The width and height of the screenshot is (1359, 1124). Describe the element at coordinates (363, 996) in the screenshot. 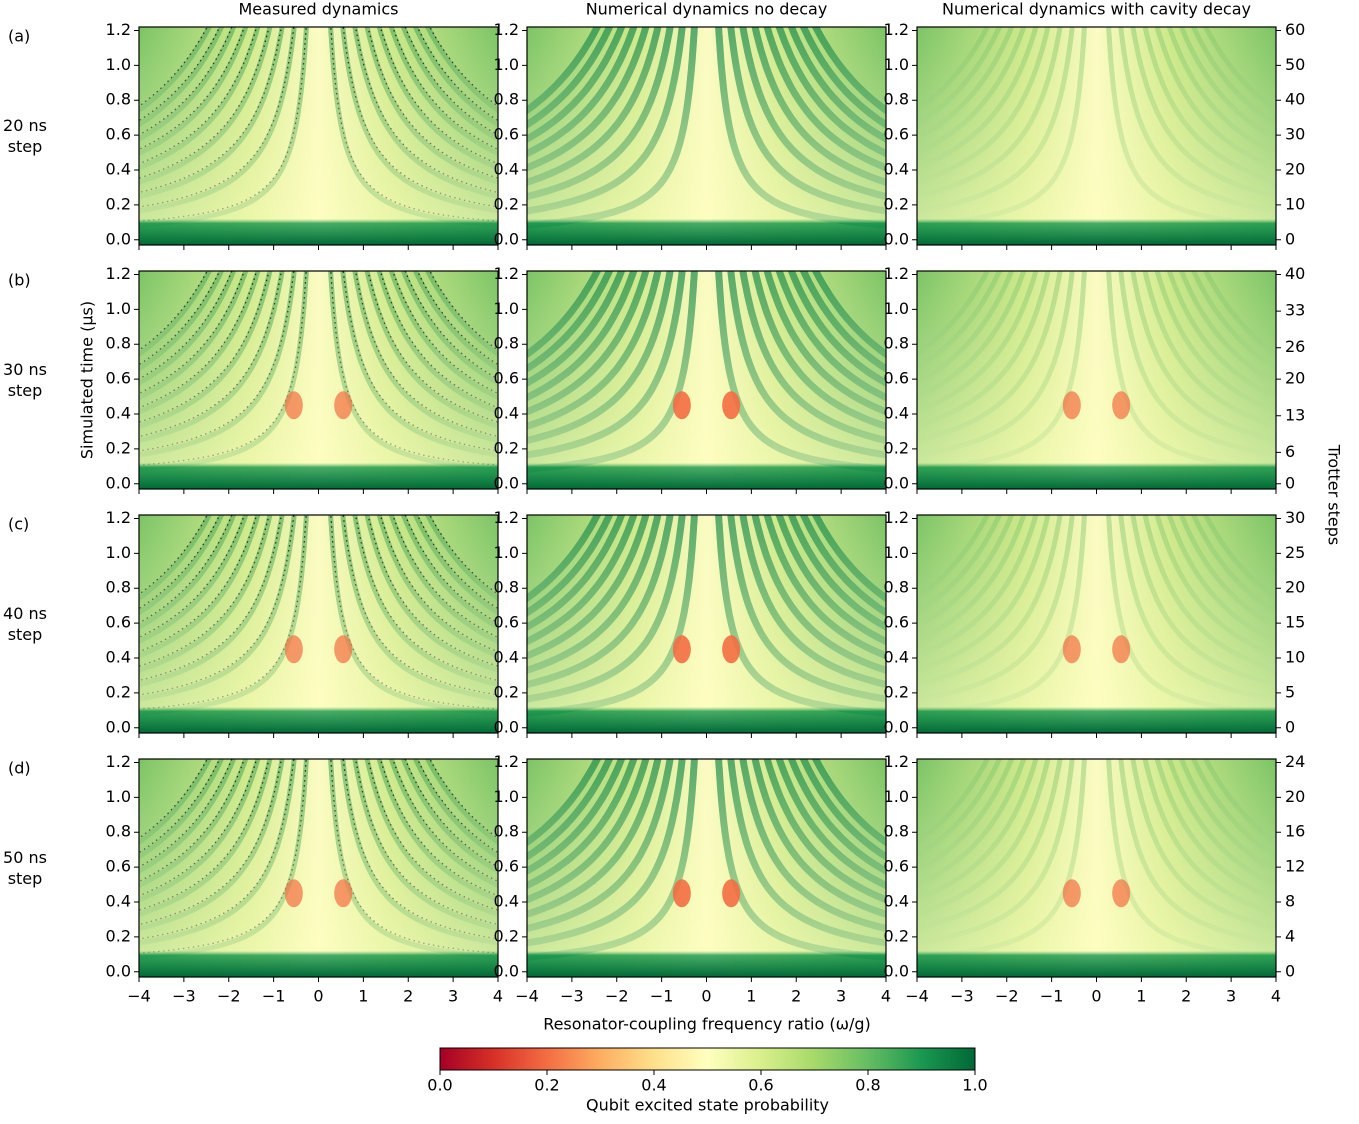

I see `x-tick-label: 1` at that location.